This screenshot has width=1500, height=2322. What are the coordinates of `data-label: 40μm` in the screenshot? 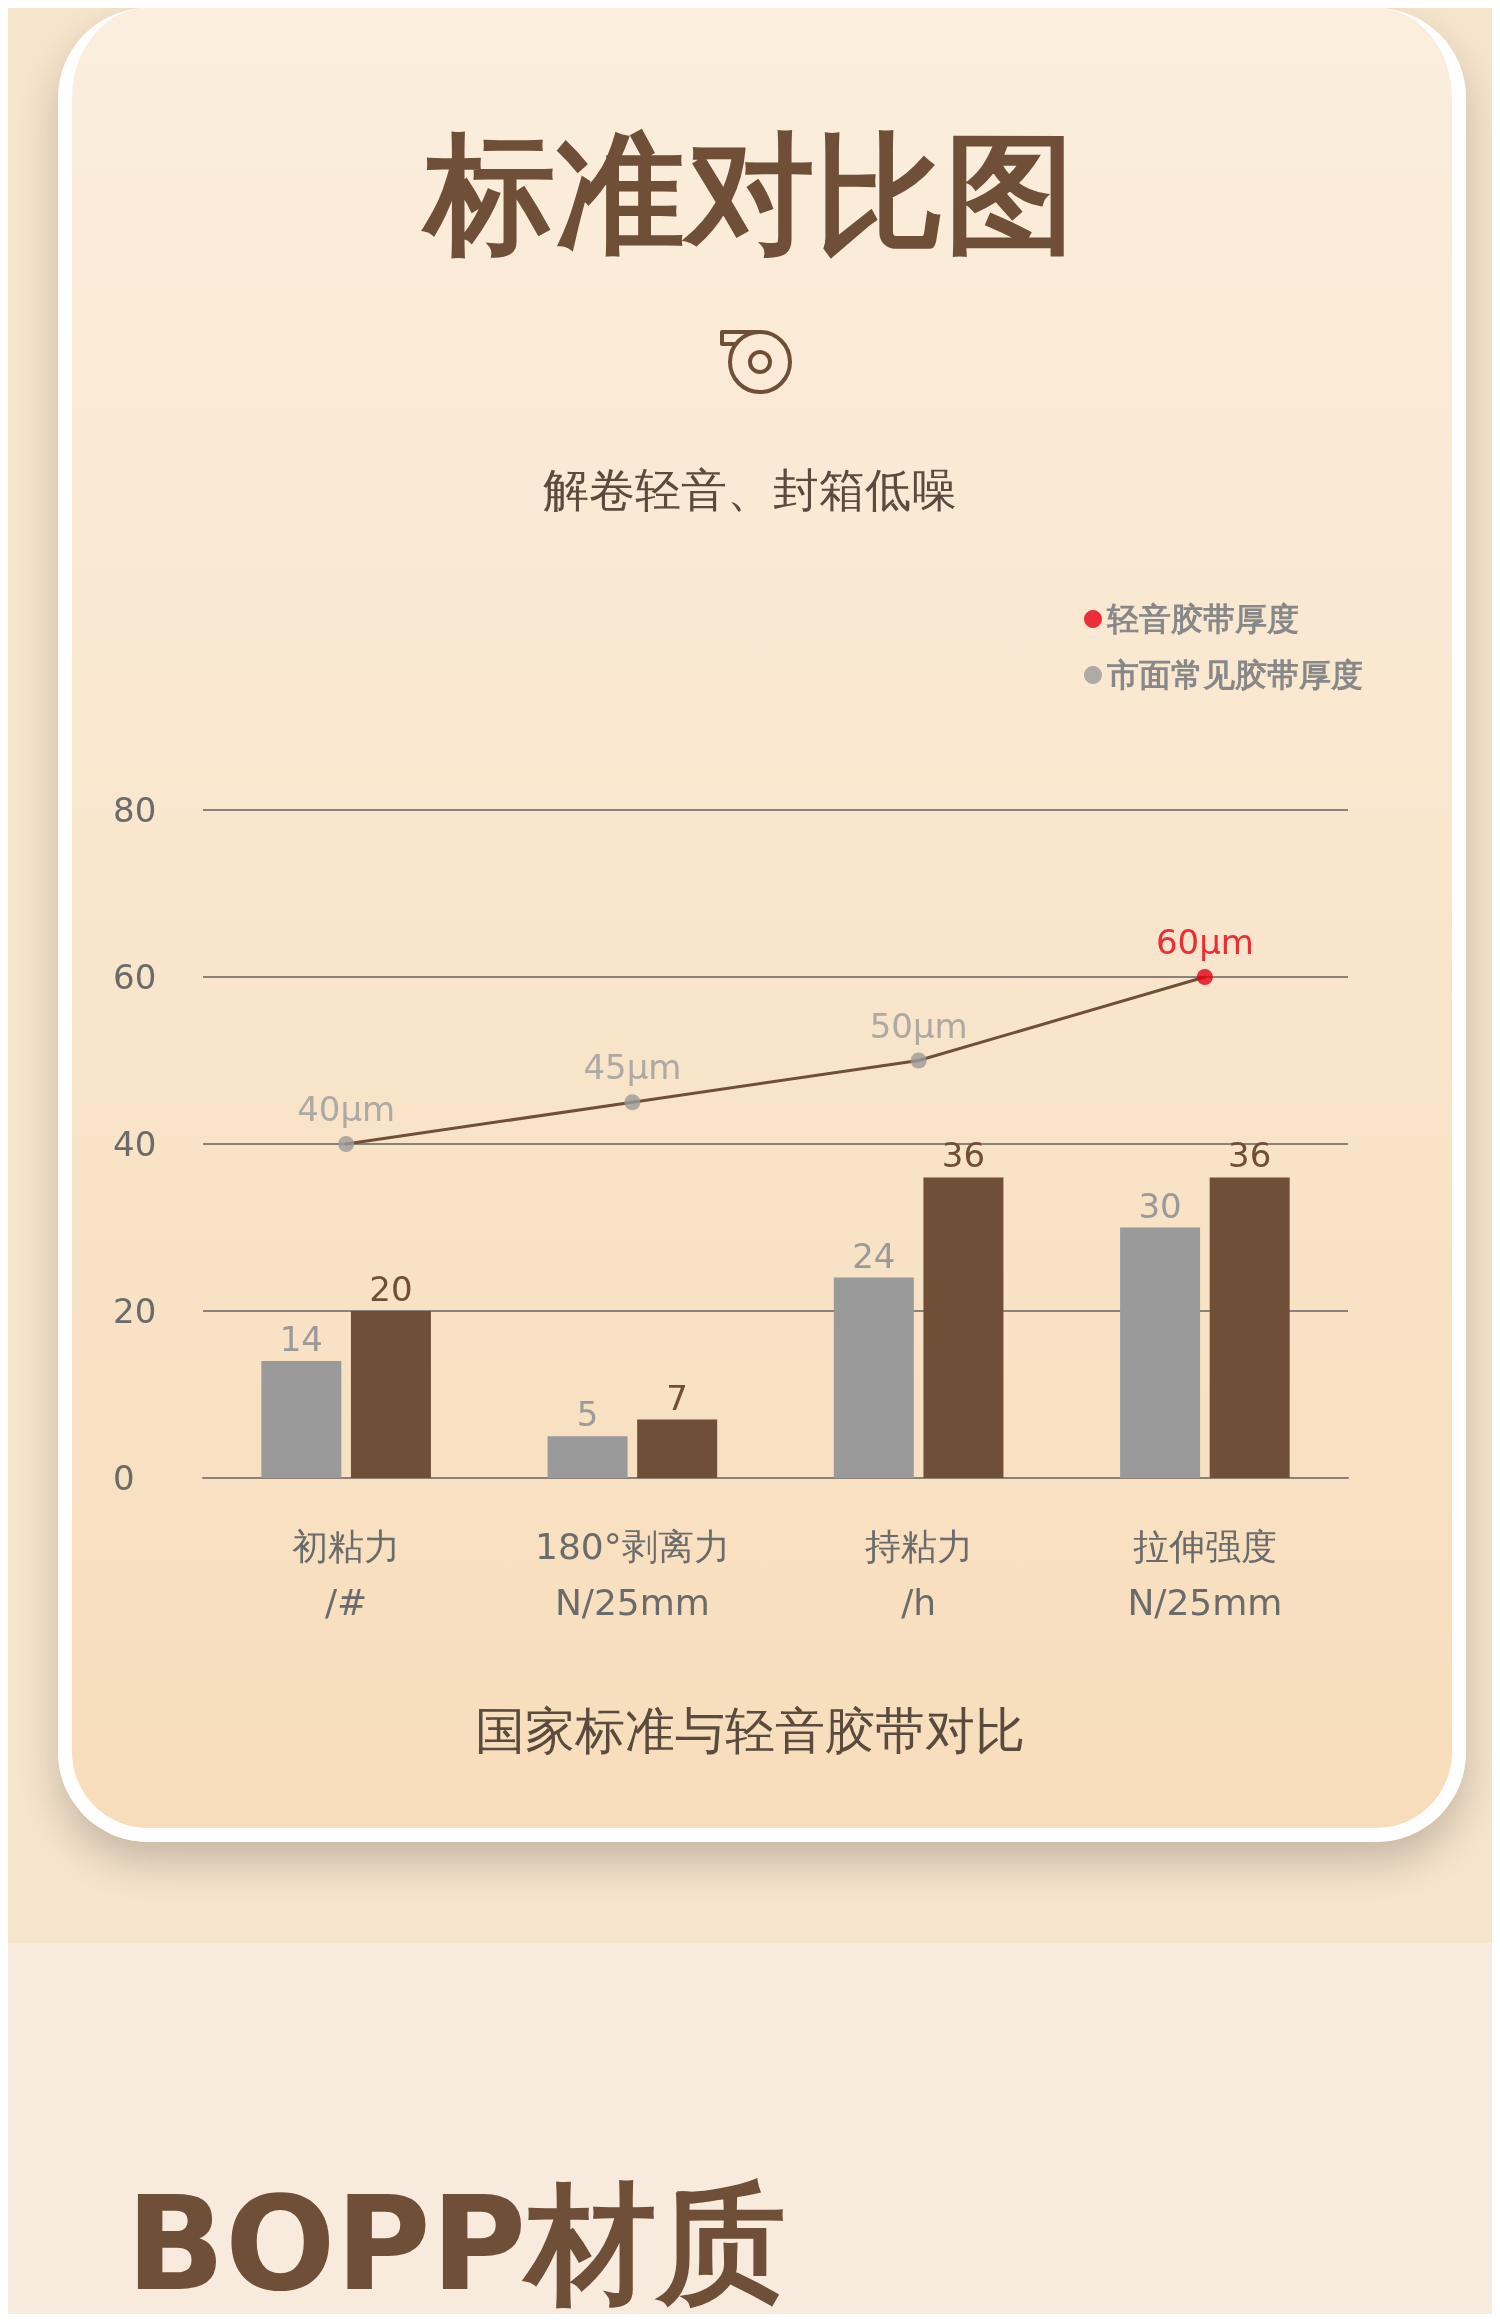 It's located at (346, 1109).